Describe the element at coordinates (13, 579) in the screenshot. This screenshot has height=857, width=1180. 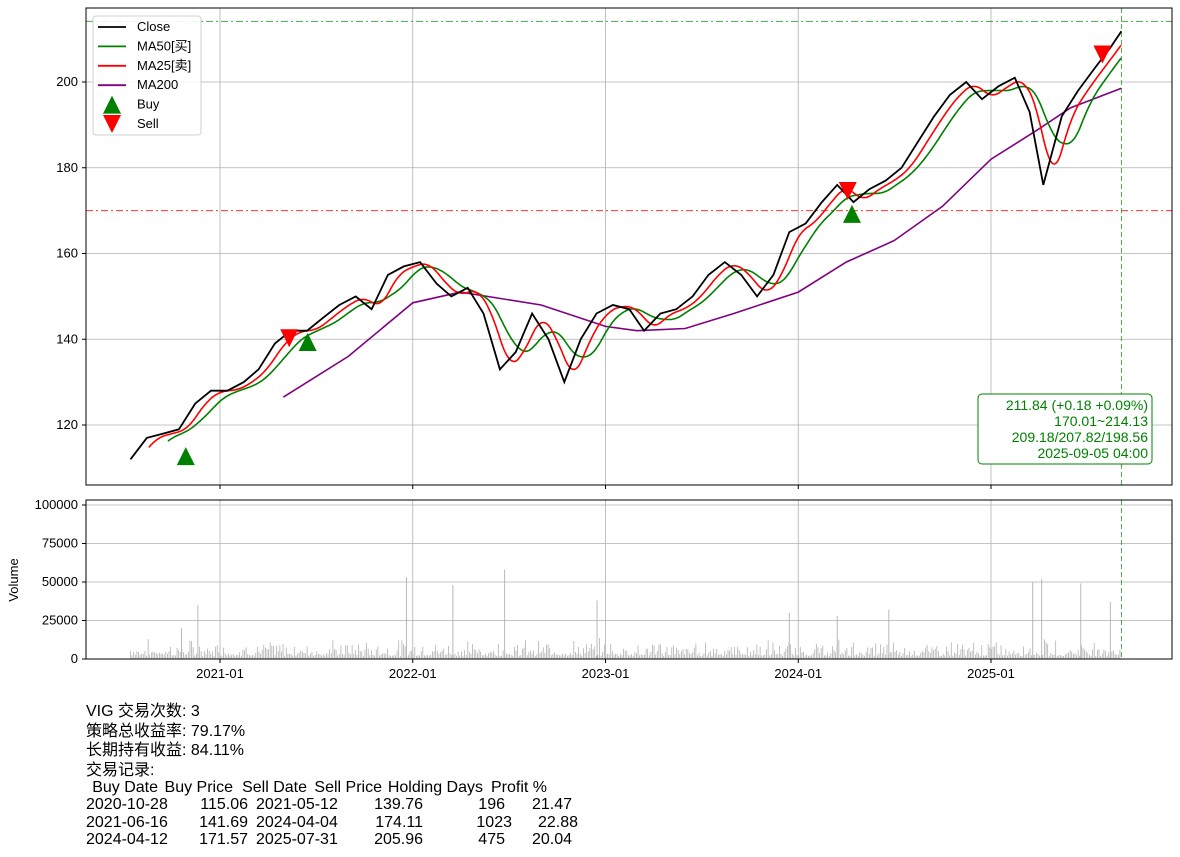
I see `volume-axis-label: Volume` at that location.